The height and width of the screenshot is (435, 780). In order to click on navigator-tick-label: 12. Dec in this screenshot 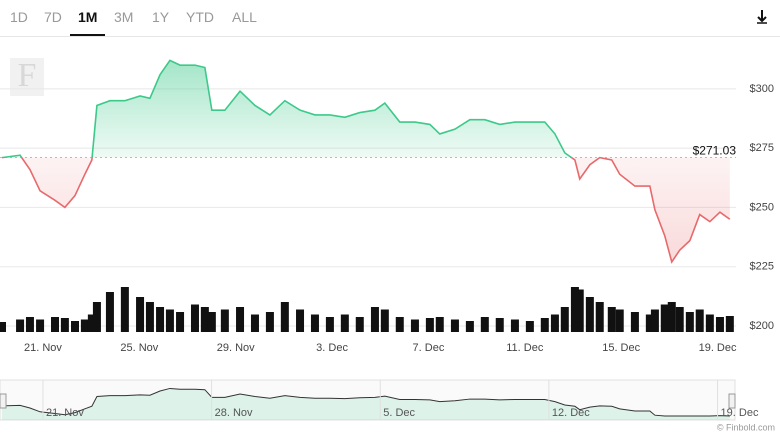, I will do `click(571, 413)`.